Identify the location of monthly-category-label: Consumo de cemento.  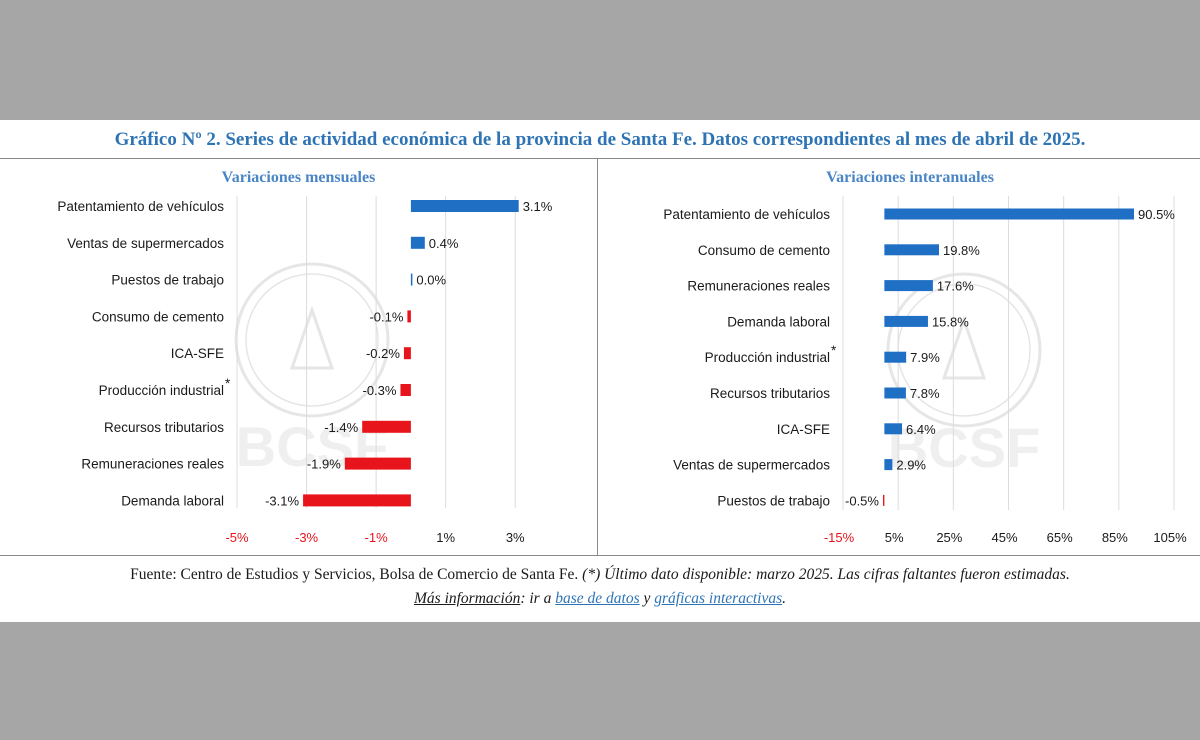
(158, 316).